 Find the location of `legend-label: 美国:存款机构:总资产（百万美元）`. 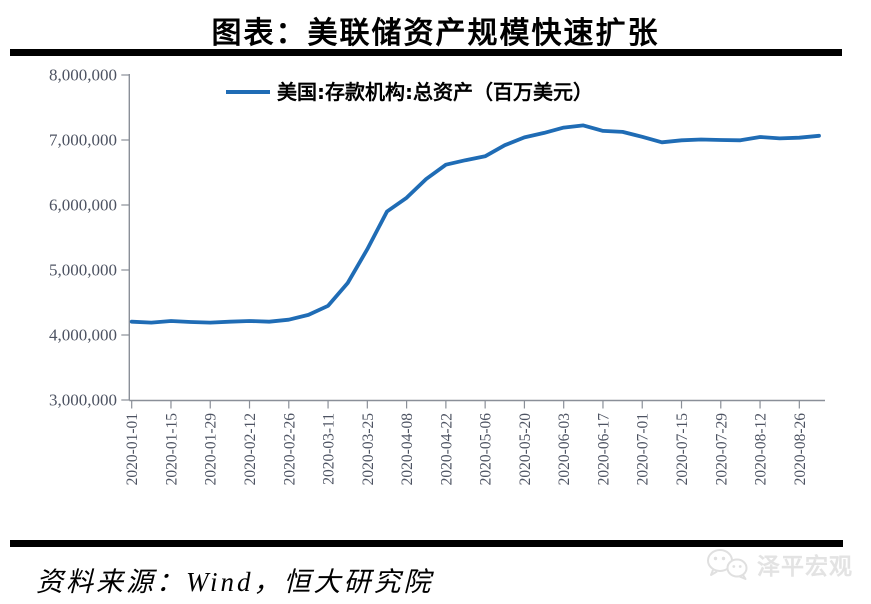

legend-label: 美国:存款机构:总资产（百万美元） is located at coordinates (435, 92).